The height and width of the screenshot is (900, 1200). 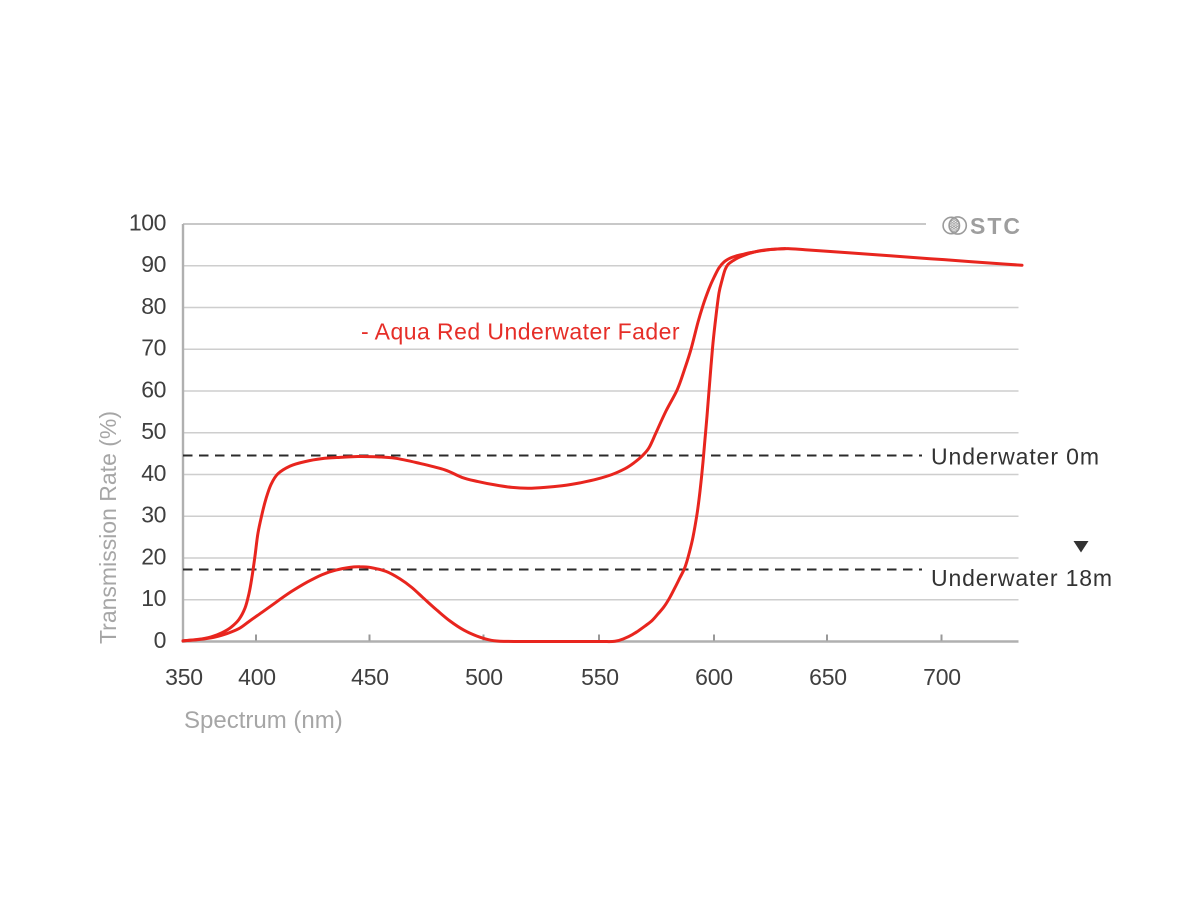 What do you see at coordinates (996, 226) in the screenshot?
I see `svg-text: STC` at bounding box center [996, 226].